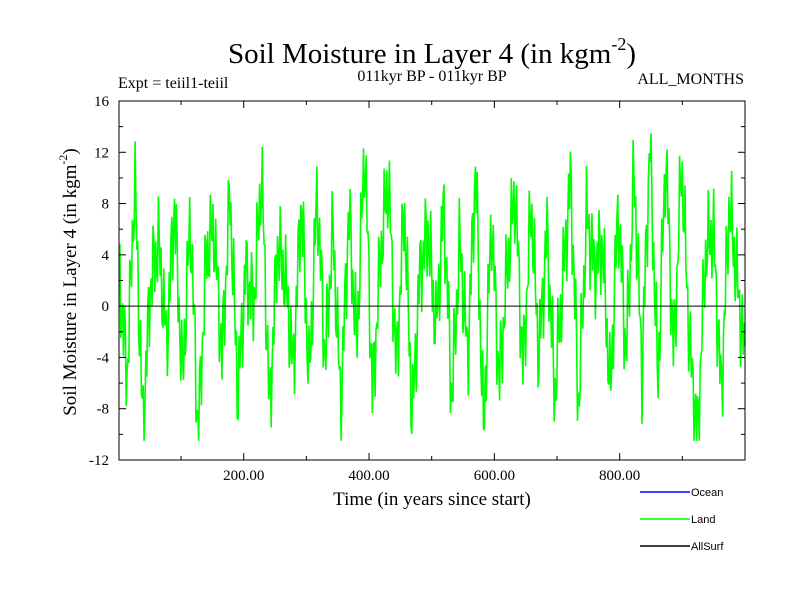 The image size is (800, 600). Describe the element at coordinates (431, 76) in the screenshot. I see `period-label: 011kyr BP - 011kyr BP` at that location.